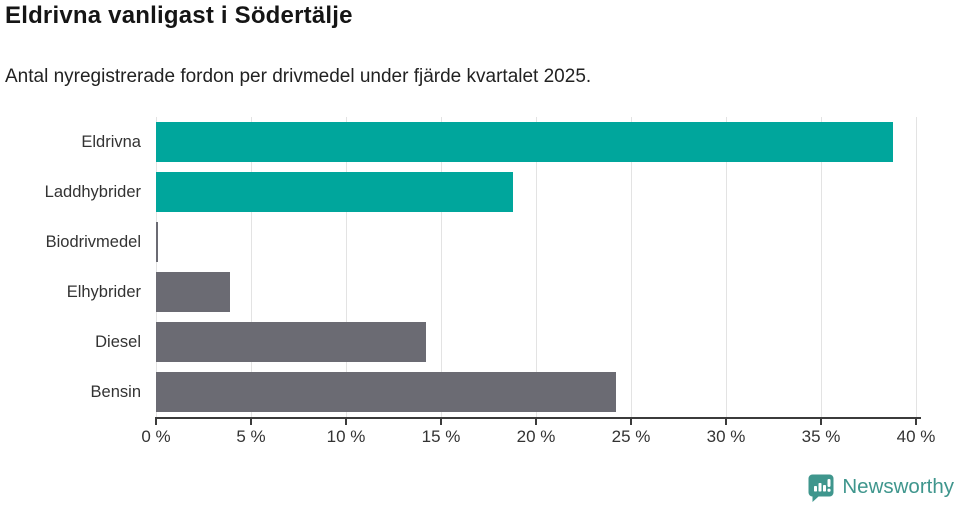  Describe the element at coordinates (536, 436) in the screenshot. I see `x-axis-tick-label: 20 %` at that location.